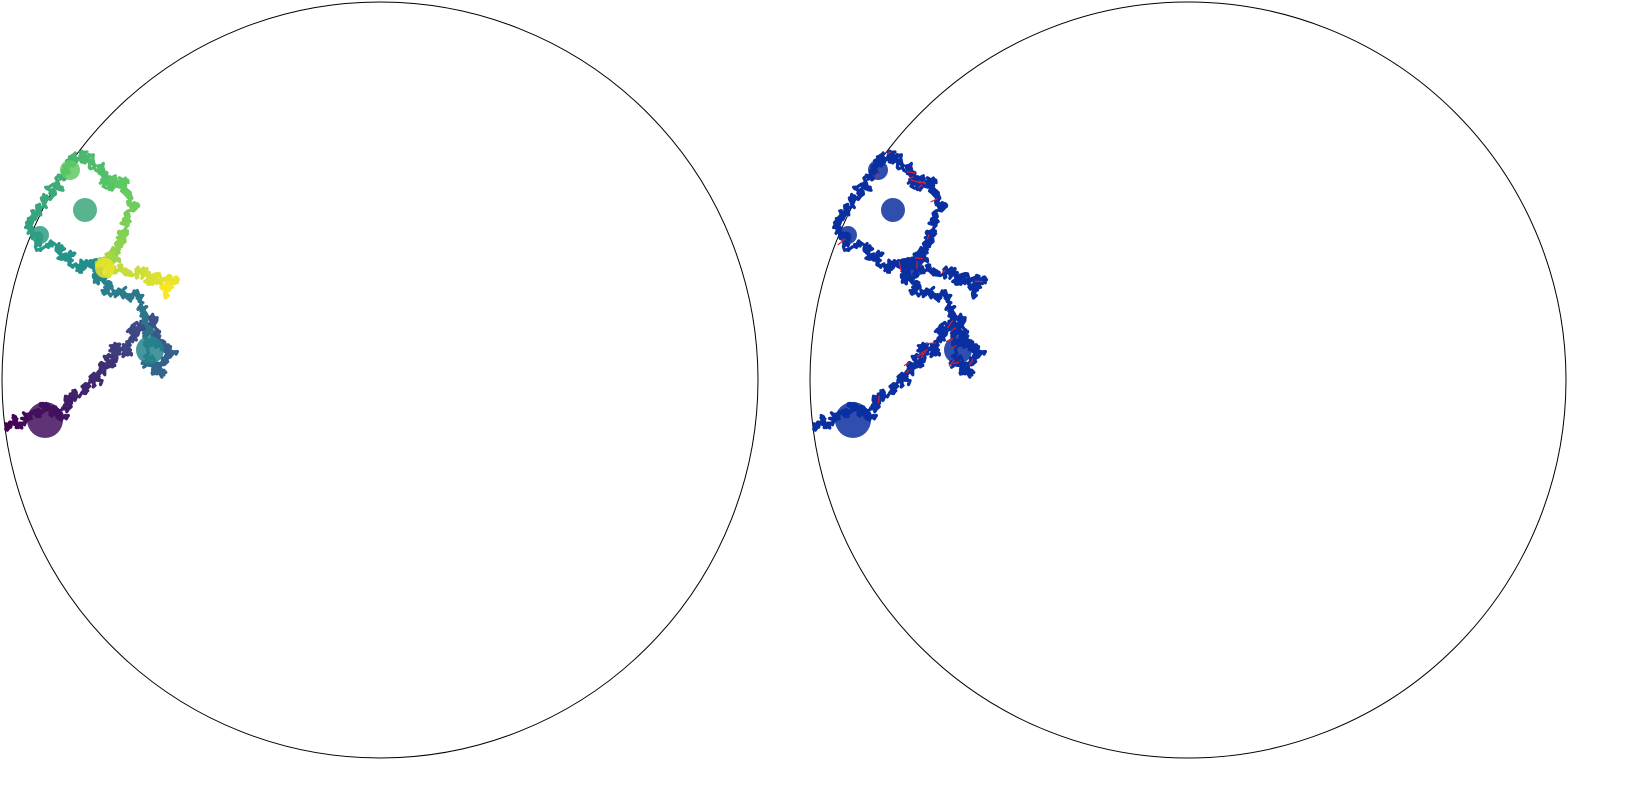 This screenshot has width=1650, height=800. I want to click on random-walk-path, so click(900, 293).